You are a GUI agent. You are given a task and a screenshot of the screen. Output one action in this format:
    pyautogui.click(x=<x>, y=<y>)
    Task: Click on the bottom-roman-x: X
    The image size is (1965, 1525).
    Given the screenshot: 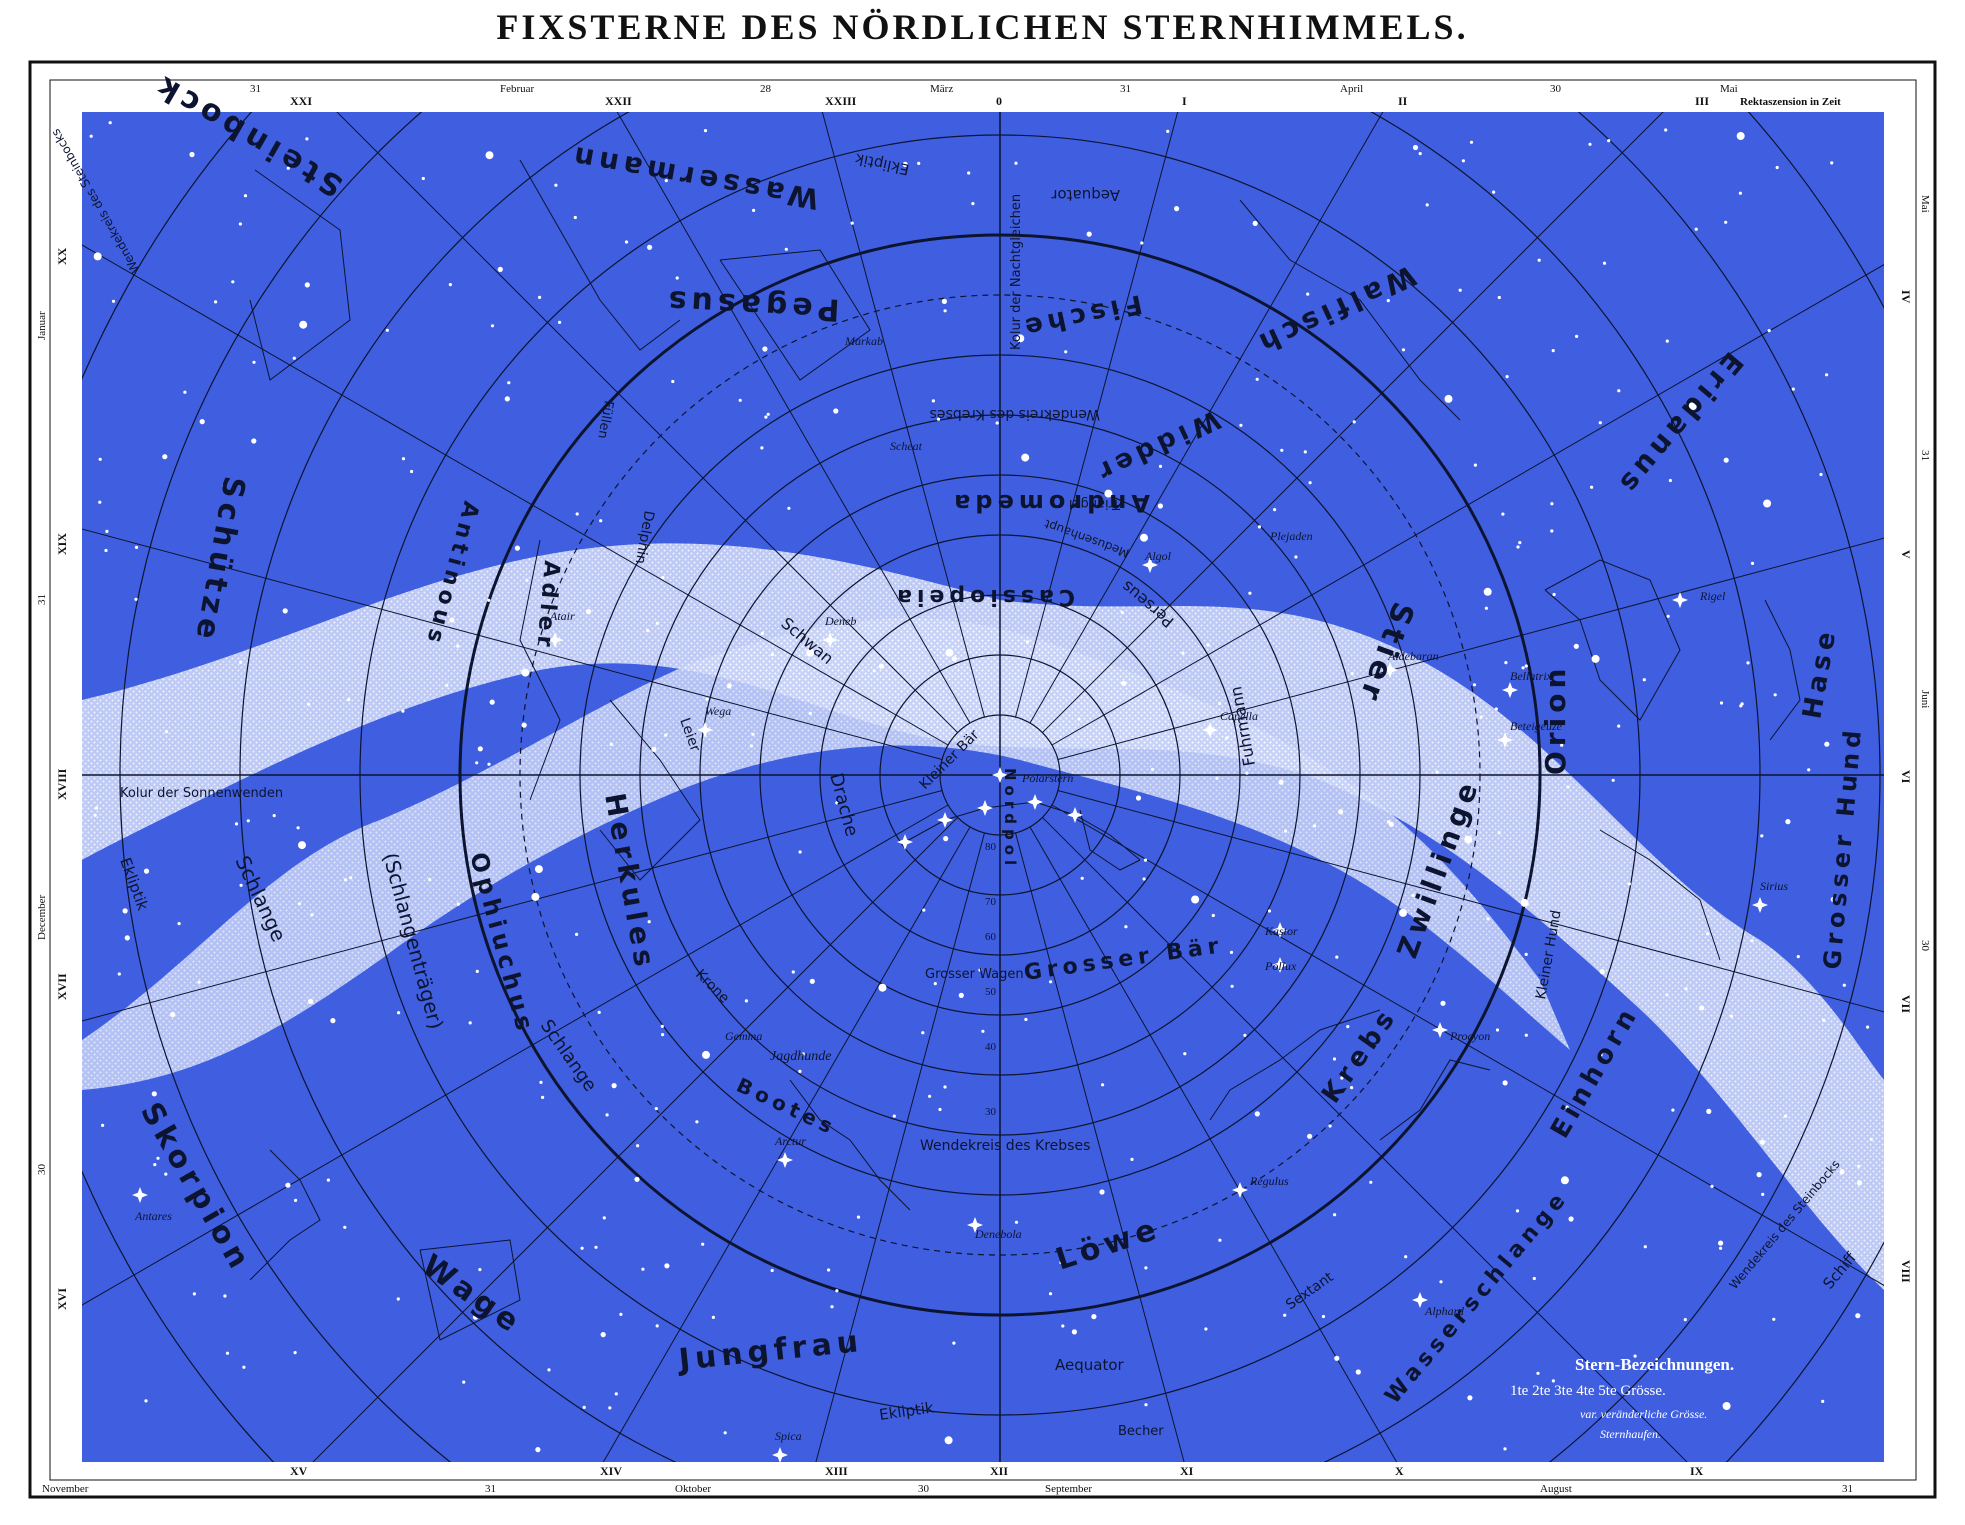 What is the action you would take?
    pyautogui.click(x=1399, y=1471)
    